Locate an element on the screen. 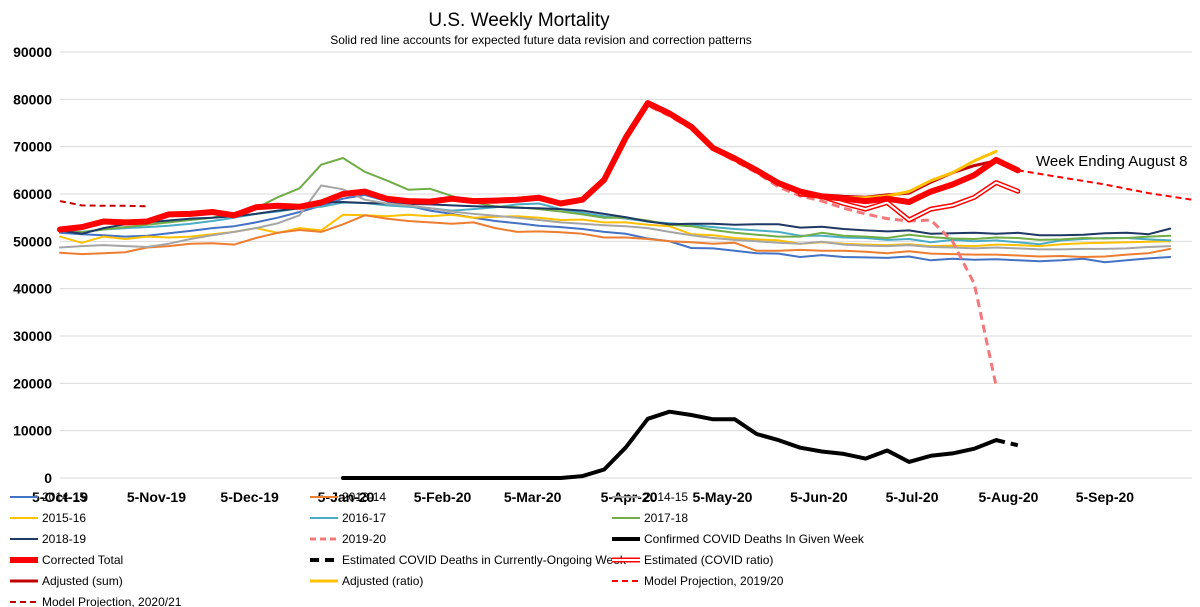 This screenshot has height=607, width=1200. x-tick-label: 5-Sep-20 is located at coordinates (1105, 497).